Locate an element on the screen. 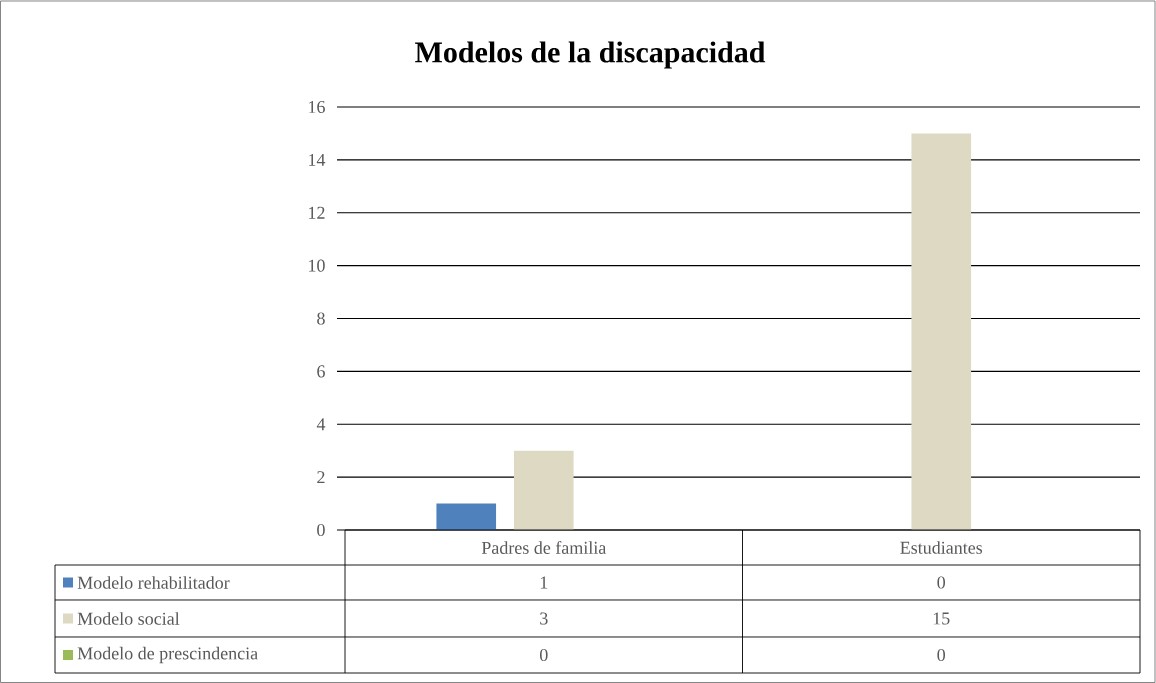 This screenshot has height=683, width=1156. data-label: 3 is located at coordinates (544, 618).